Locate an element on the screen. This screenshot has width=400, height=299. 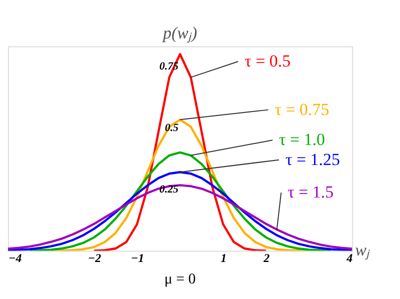
x-tick-label: 2 is located at coordinates (266, 258).